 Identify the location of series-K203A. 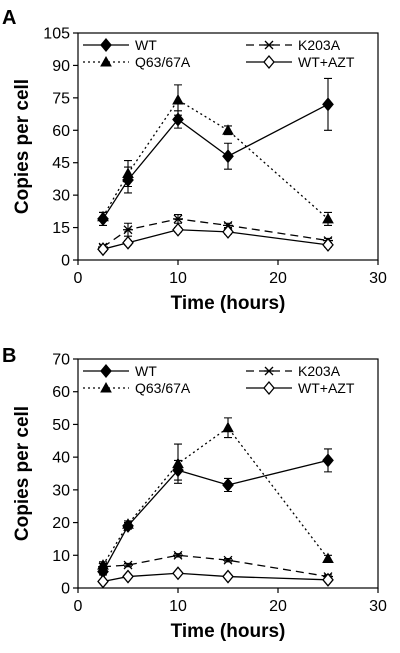
(215, 233).